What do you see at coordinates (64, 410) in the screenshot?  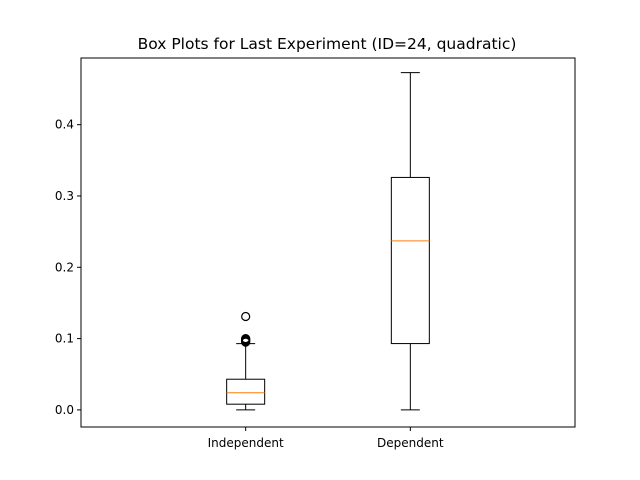 I see `y-tick-label: 0.0` at bounding box center [64, 410].